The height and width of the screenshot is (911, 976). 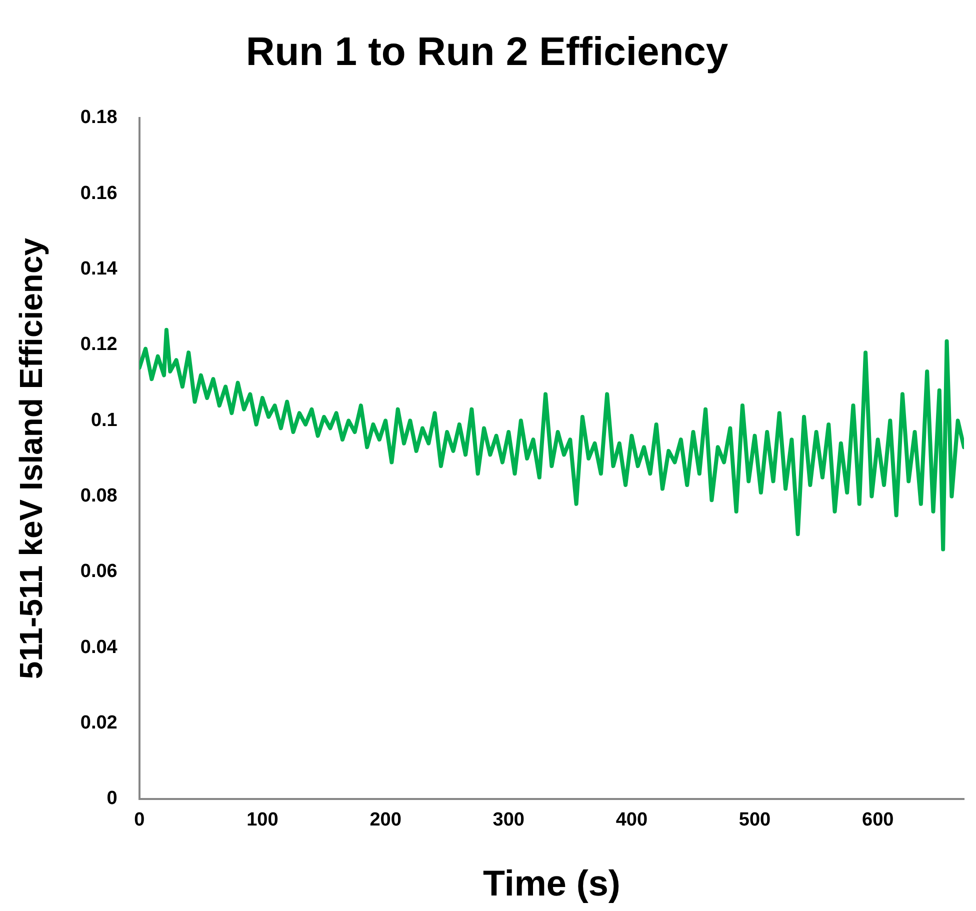 What do you see at coordinates (99, 571) in the screenshot?
I see `y-tick-label: 0.06` at bounding box center [99, 571].